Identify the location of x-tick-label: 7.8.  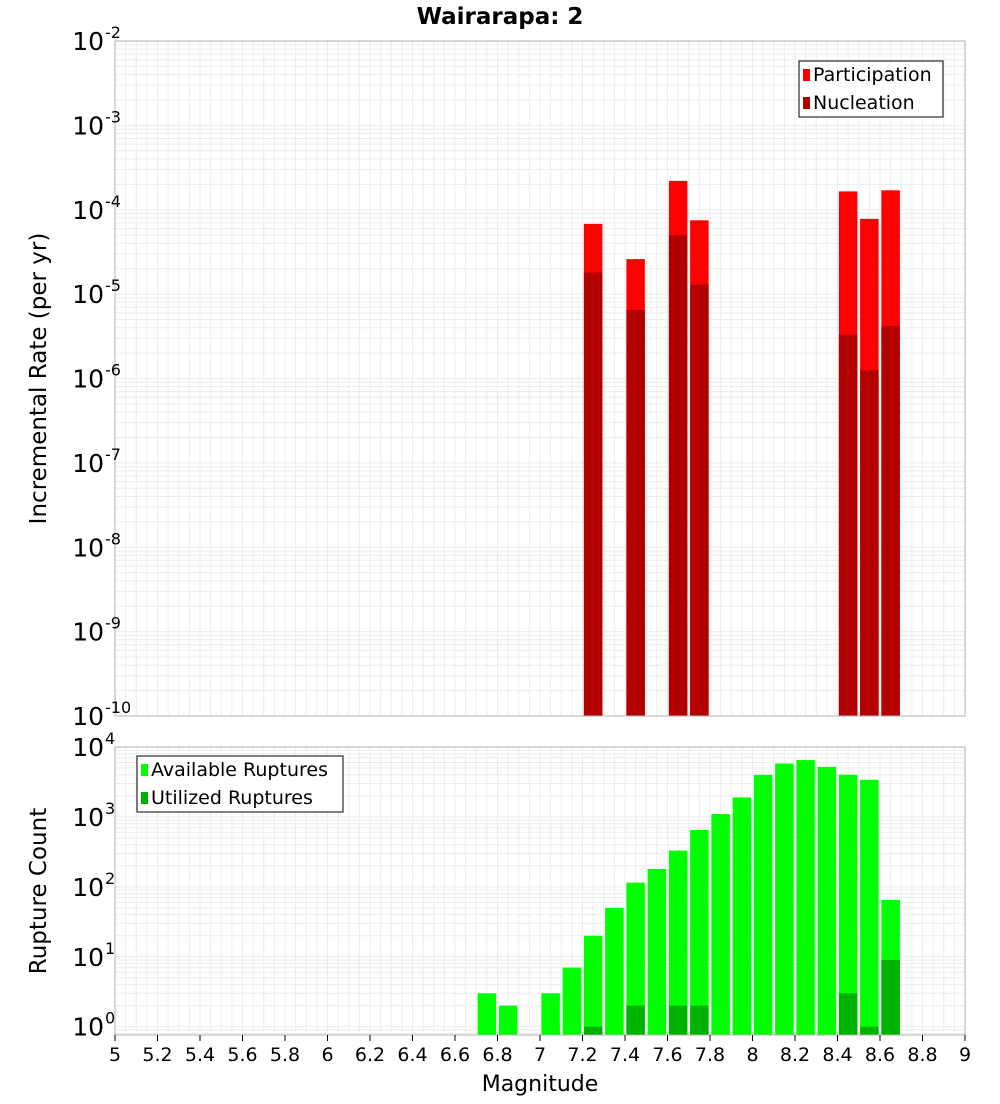
(710, 1055).